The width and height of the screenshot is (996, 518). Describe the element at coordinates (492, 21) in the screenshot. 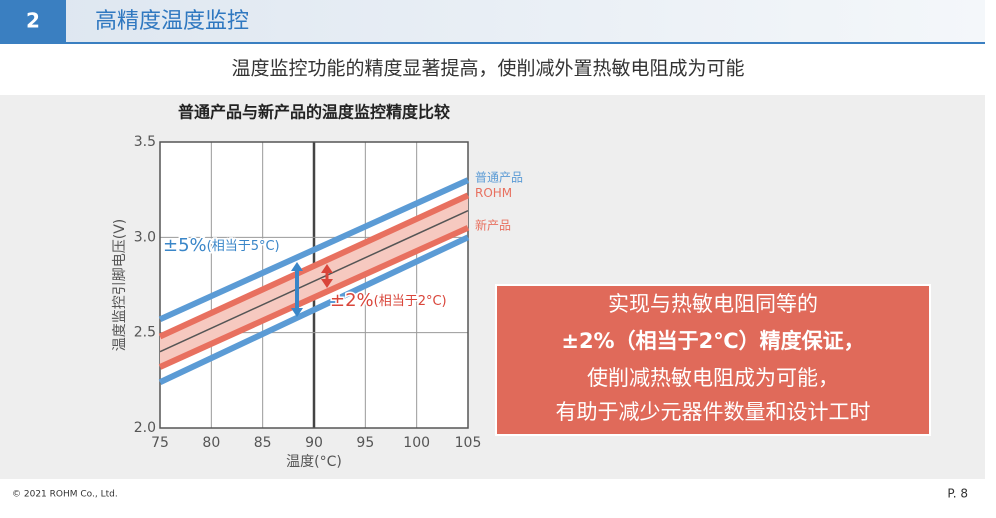

I see `header-bar` at that location.